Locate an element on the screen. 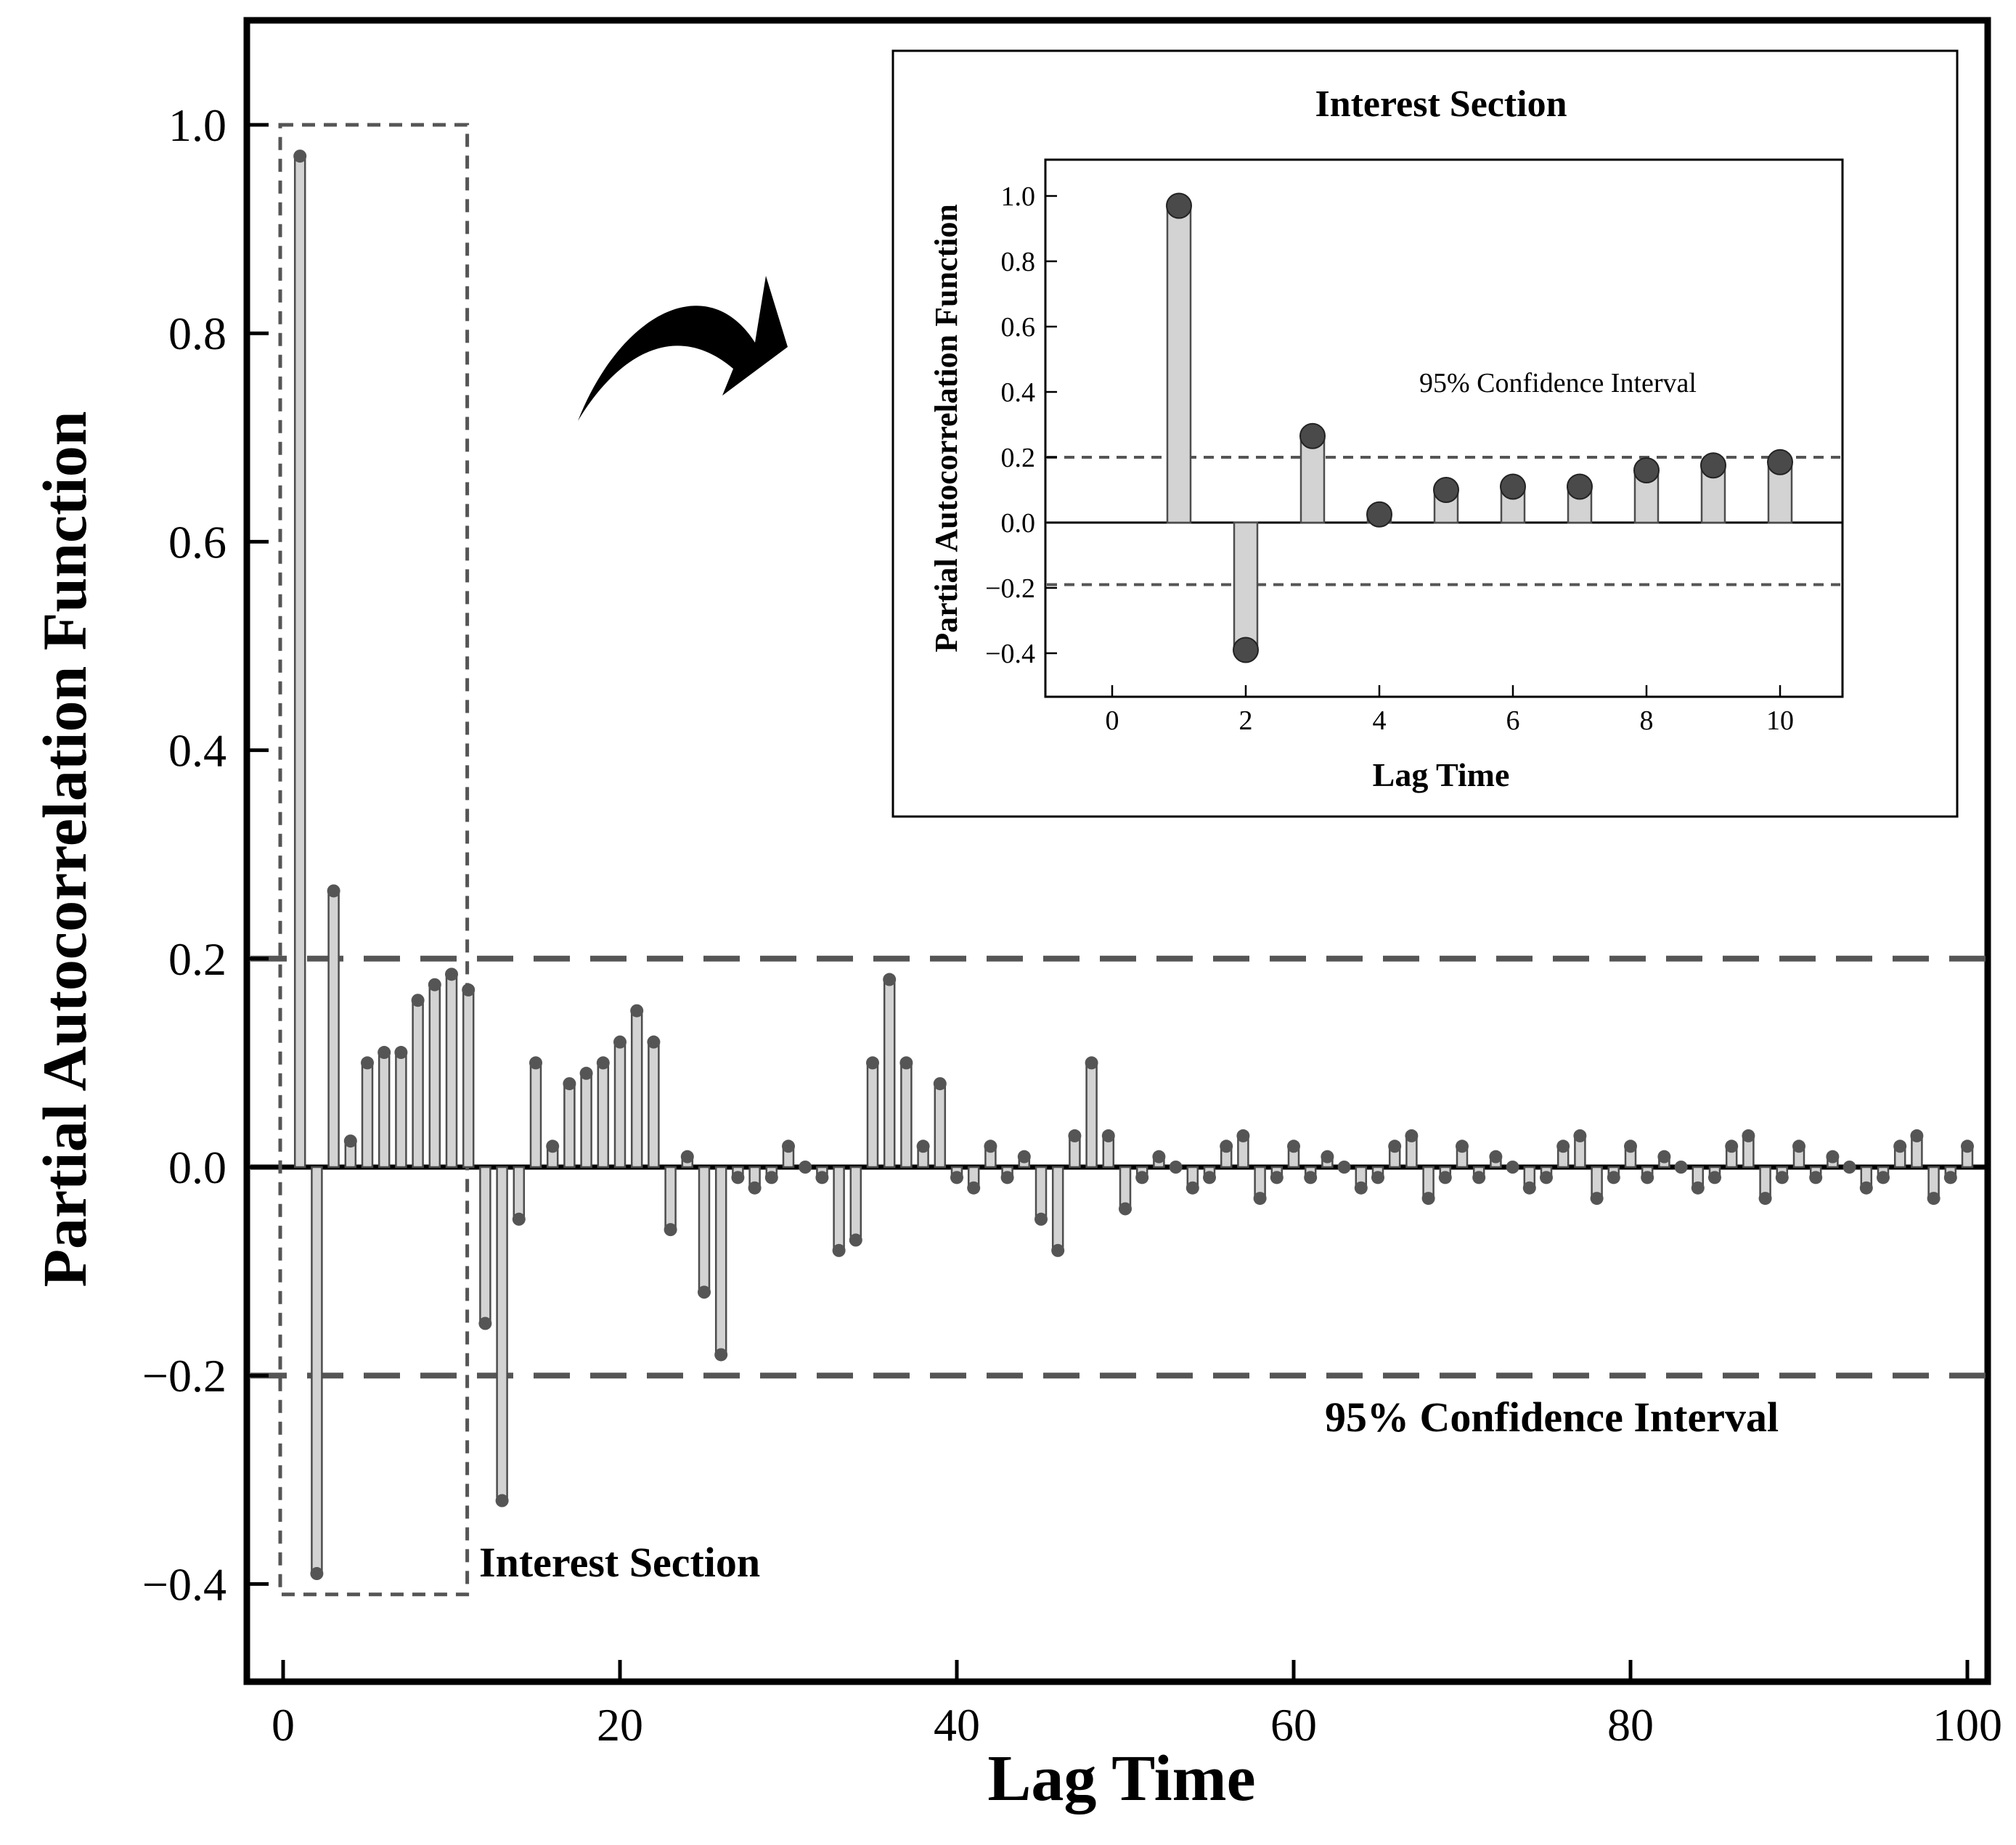 The width and height of the screenshot is (2016, 1845). inset-y-tick-label: −0.2 is located at coordinates (1010, 588).